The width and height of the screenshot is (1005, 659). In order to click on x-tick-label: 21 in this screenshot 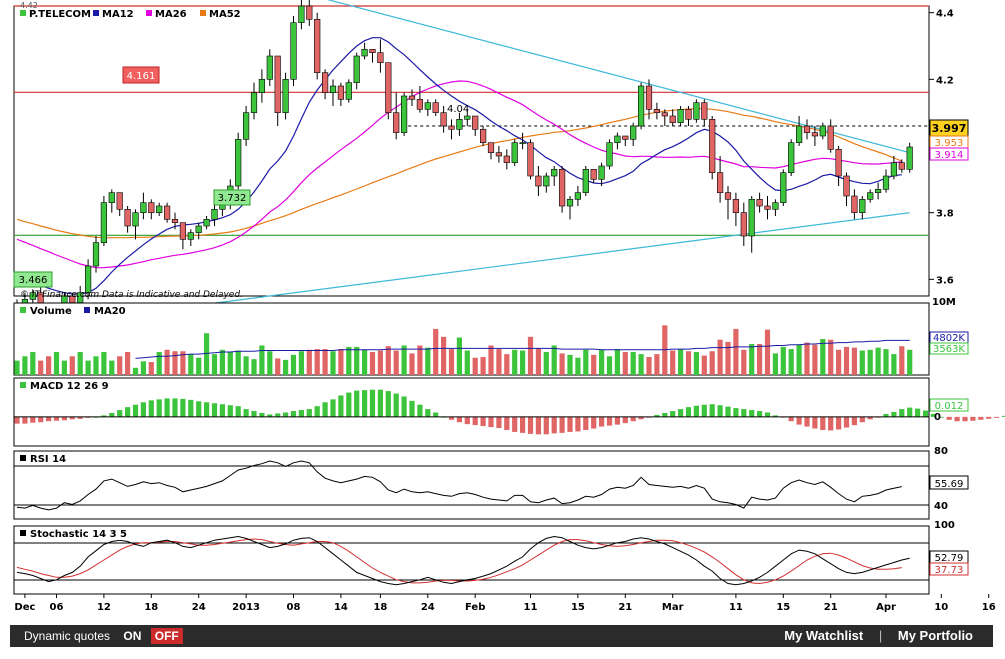, I will do `click(625, 607)`.